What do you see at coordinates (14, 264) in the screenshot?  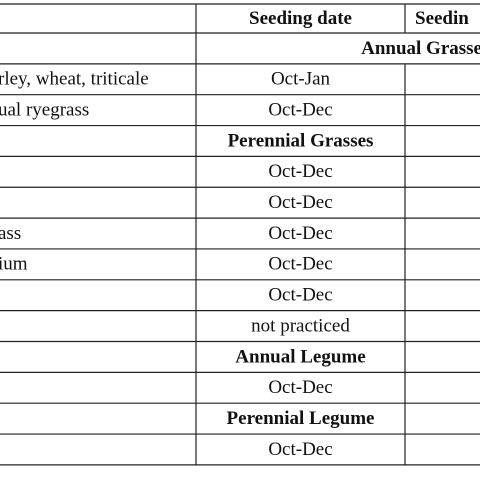 I see `row-name: ium` at bounding box center [14, 264].